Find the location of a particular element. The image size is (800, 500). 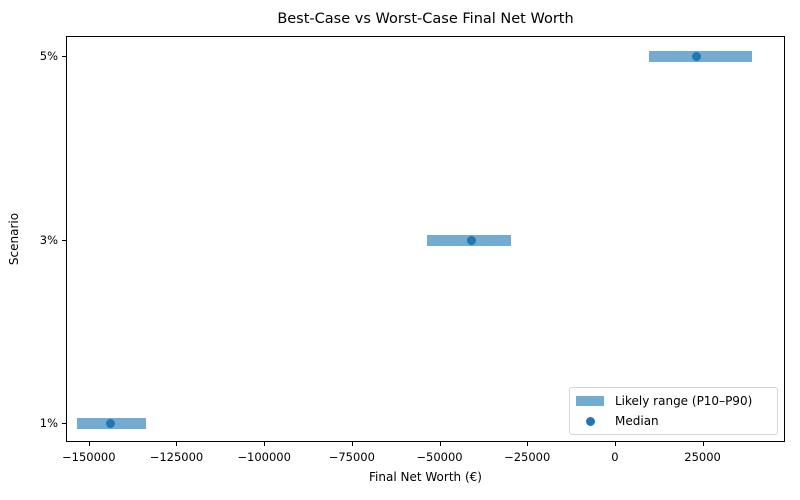

y-tick-label: 5% is located at coordinates (48, 56).